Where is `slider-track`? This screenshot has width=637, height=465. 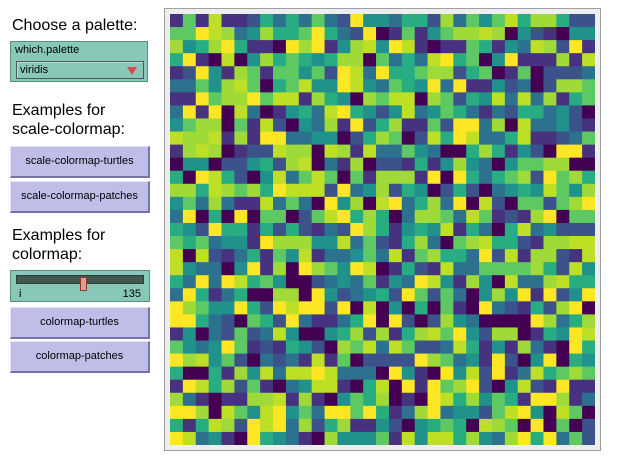
slider-track is located at coordinates (80, 283).